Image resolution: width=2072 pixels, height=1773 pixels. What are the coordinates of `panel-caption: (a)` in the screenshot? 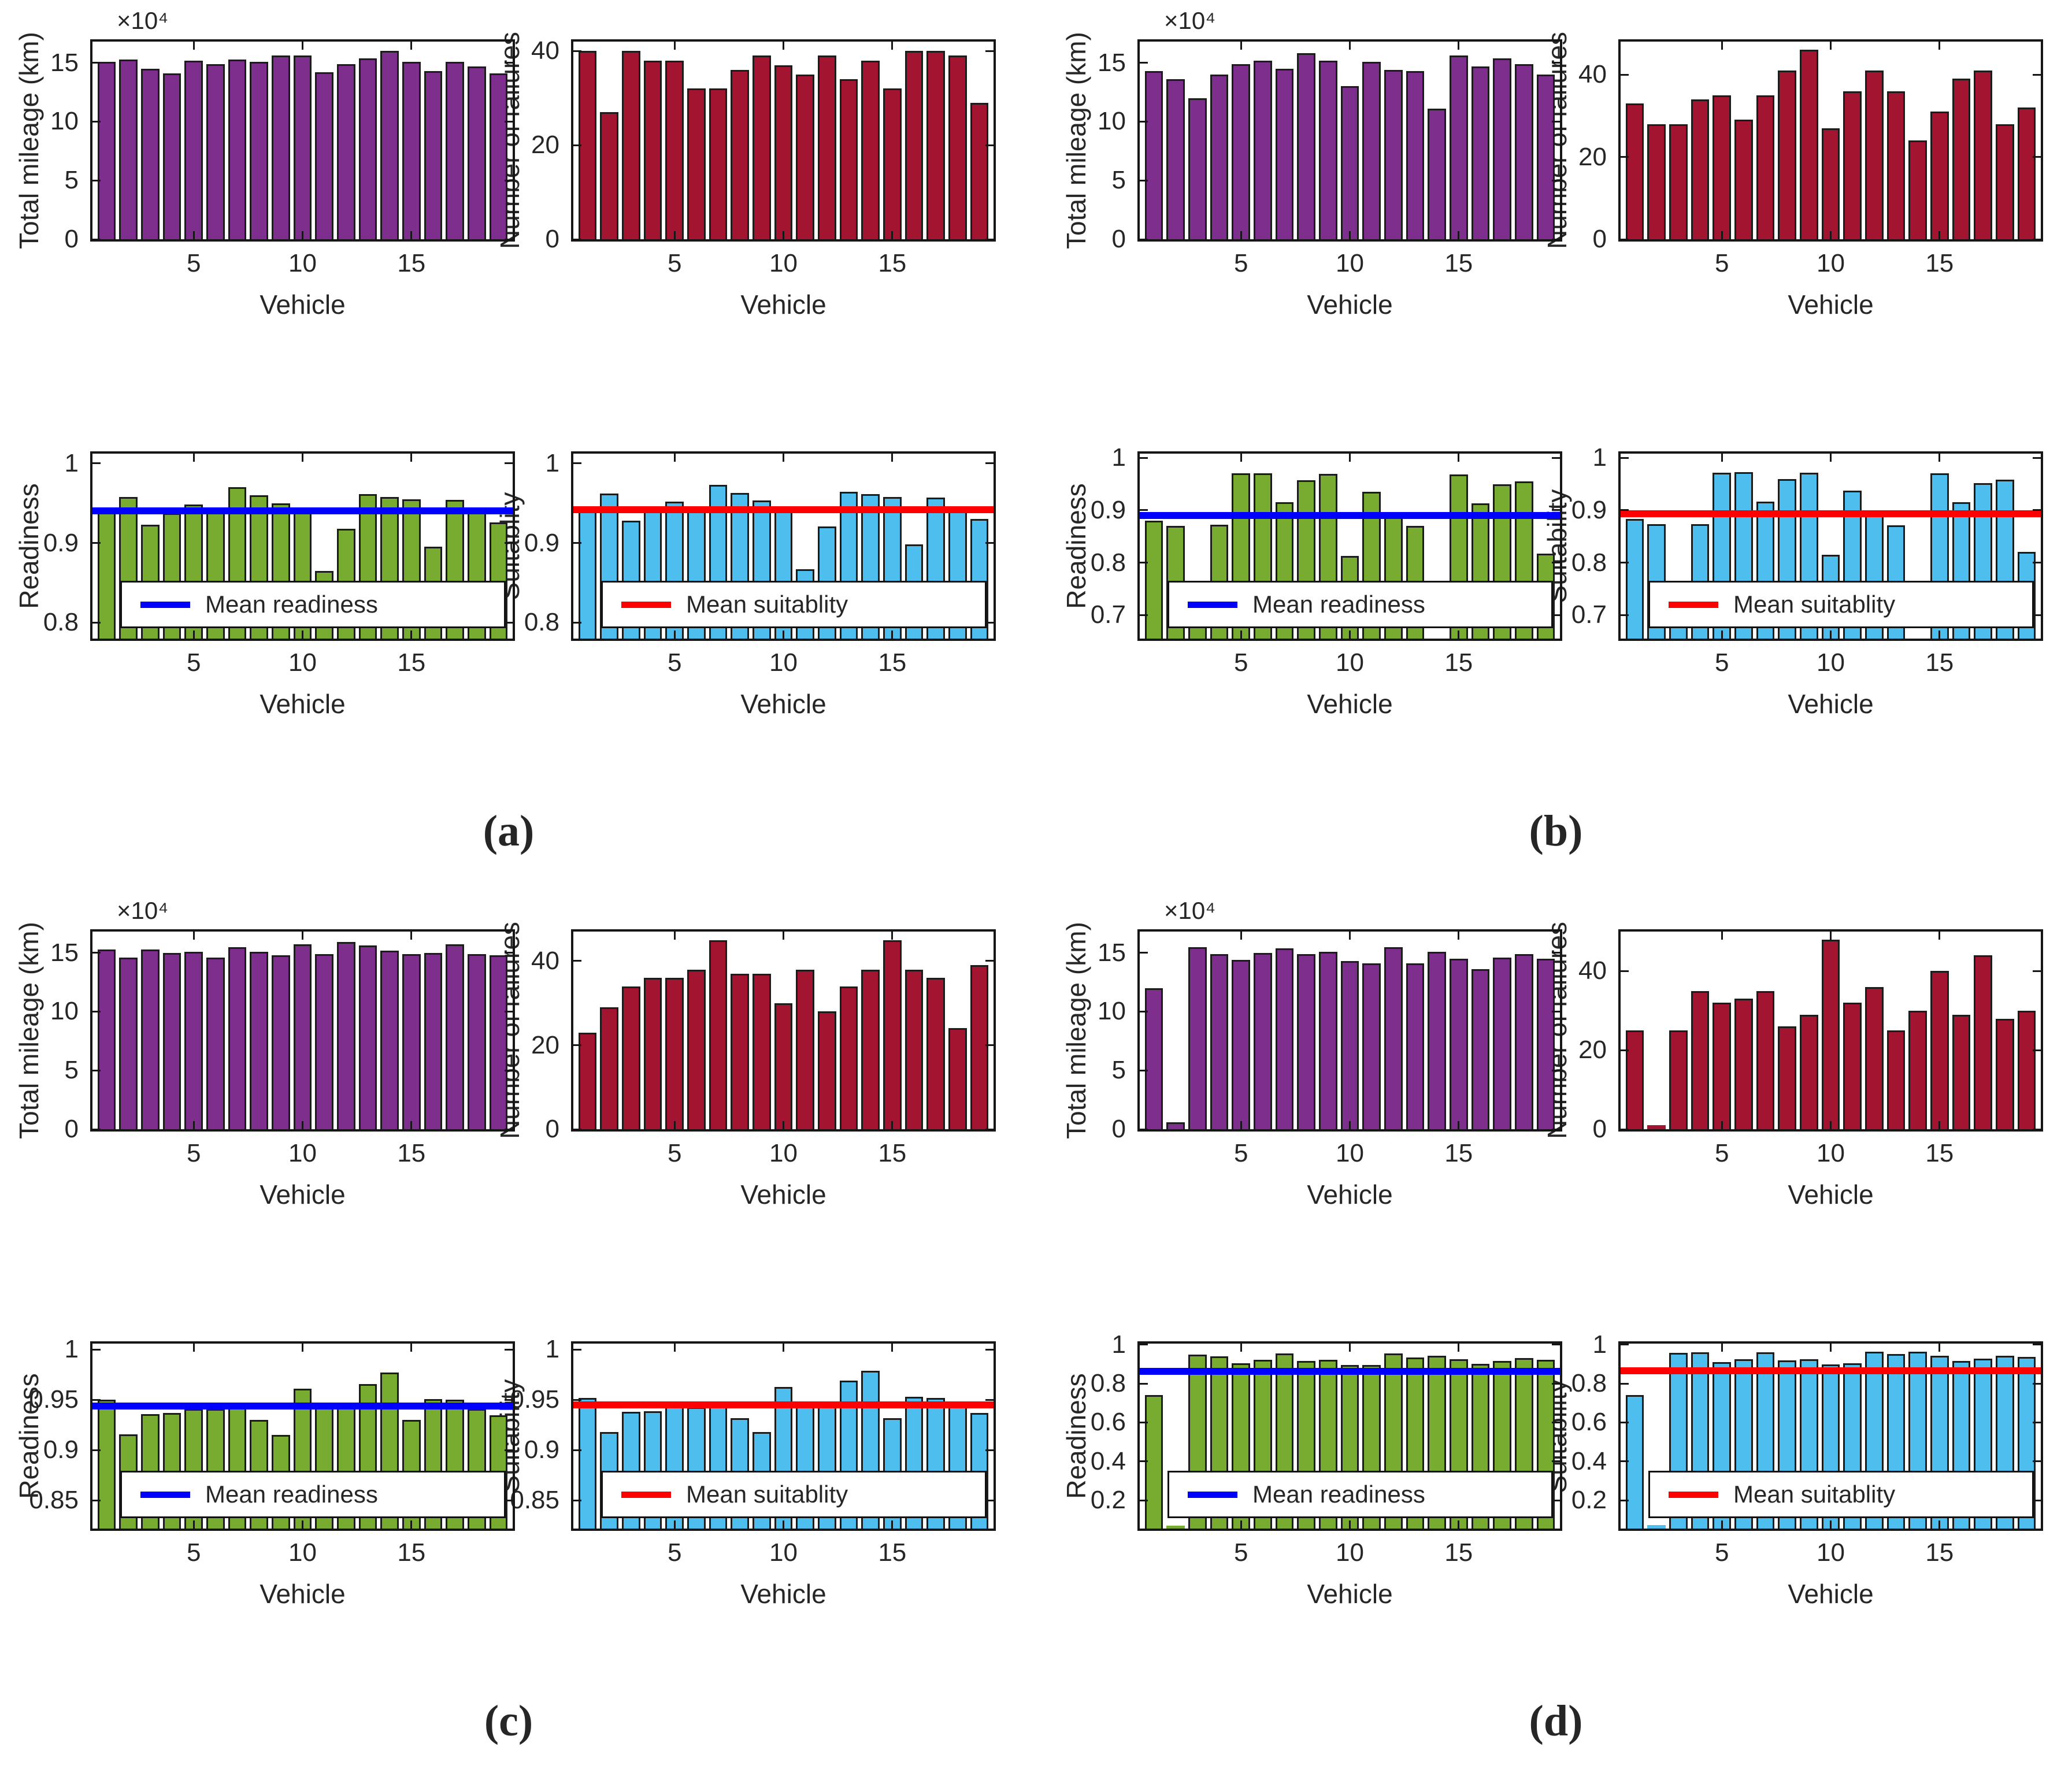 It's located at (509, 831).